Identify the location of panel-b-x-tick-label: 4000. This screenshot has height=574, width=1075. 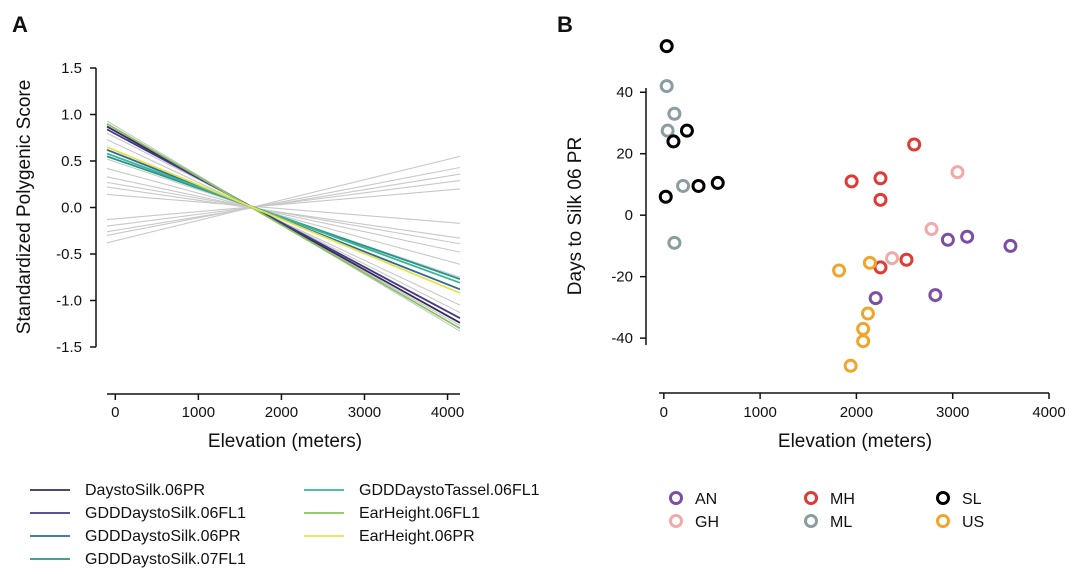
(1048, 412).